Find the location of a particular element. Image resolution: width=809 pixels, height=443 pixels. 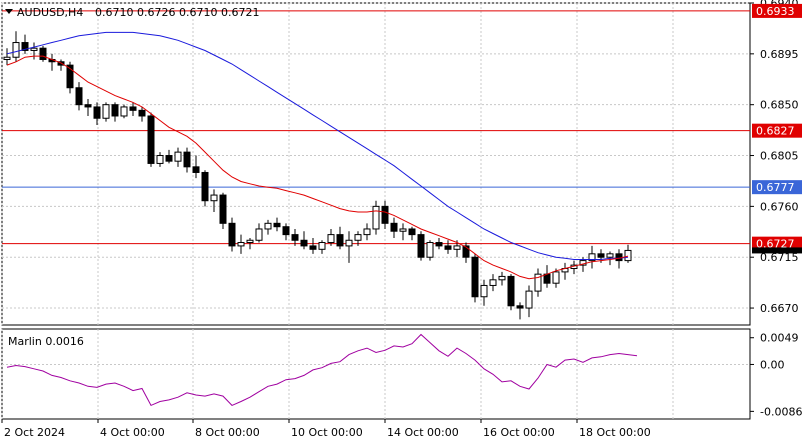

oscillator-tick-label: -0.0086 is located at coordinates (781, 411).